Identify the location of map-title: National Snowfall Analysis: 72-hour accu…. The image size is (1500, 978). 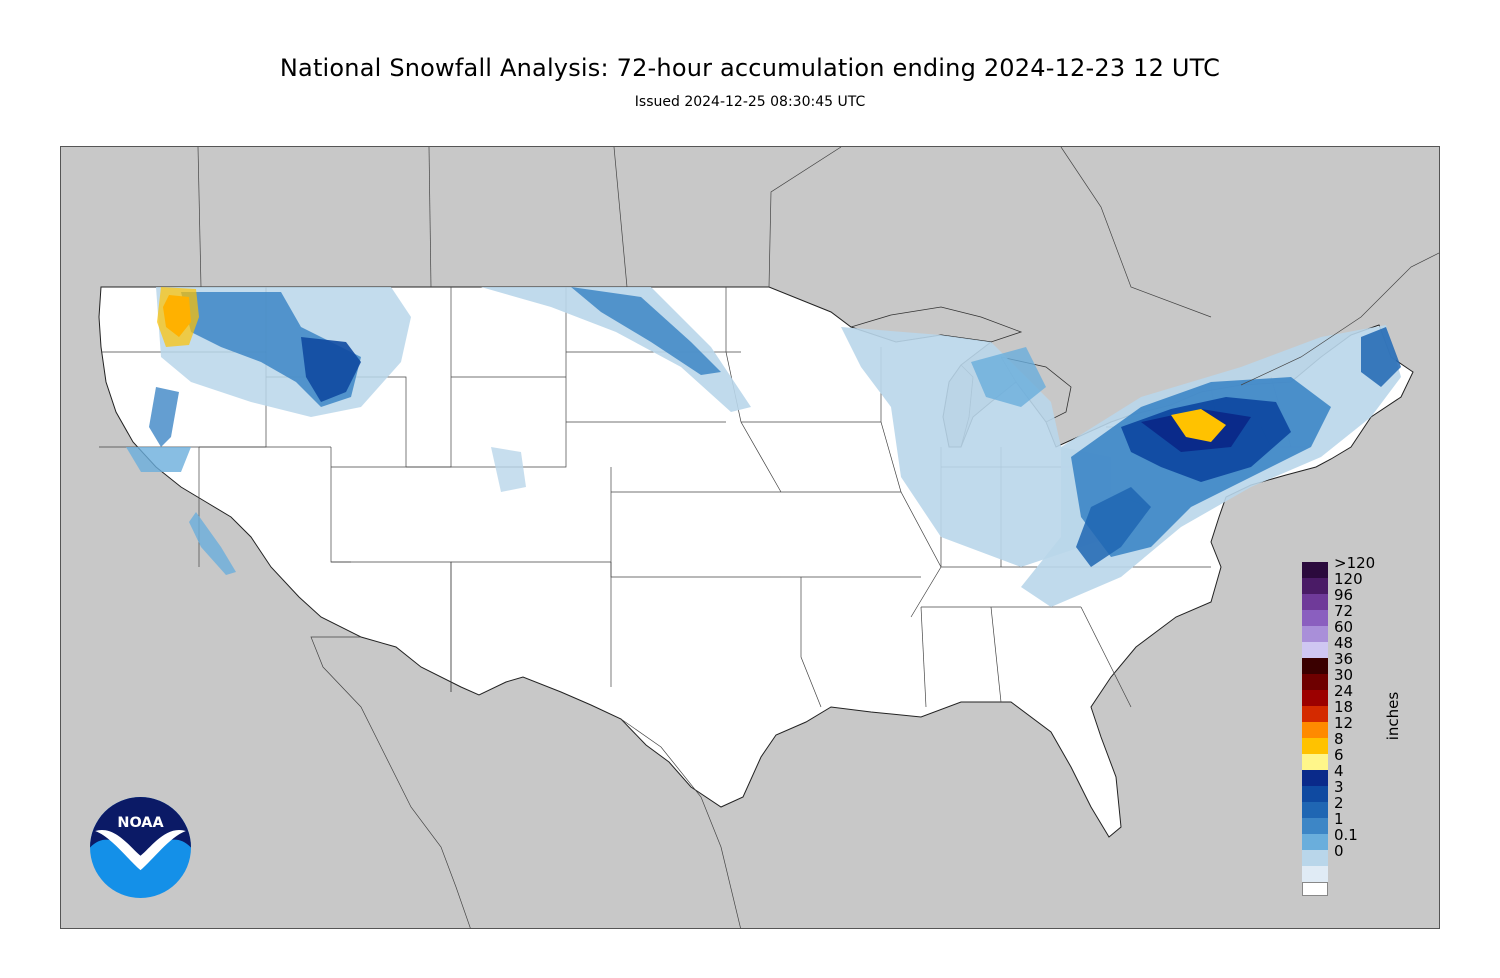
(750, 68).